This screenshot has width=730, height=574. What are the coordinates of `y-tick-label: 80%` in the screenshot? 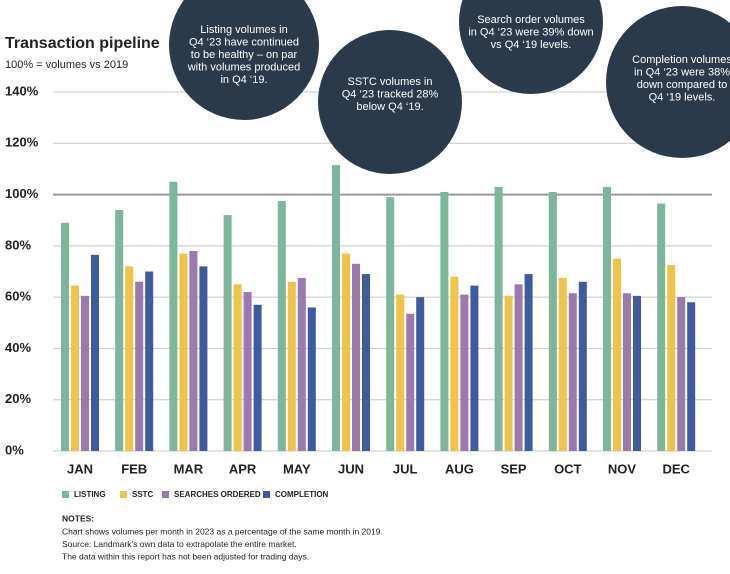 It's located at (18, 244).